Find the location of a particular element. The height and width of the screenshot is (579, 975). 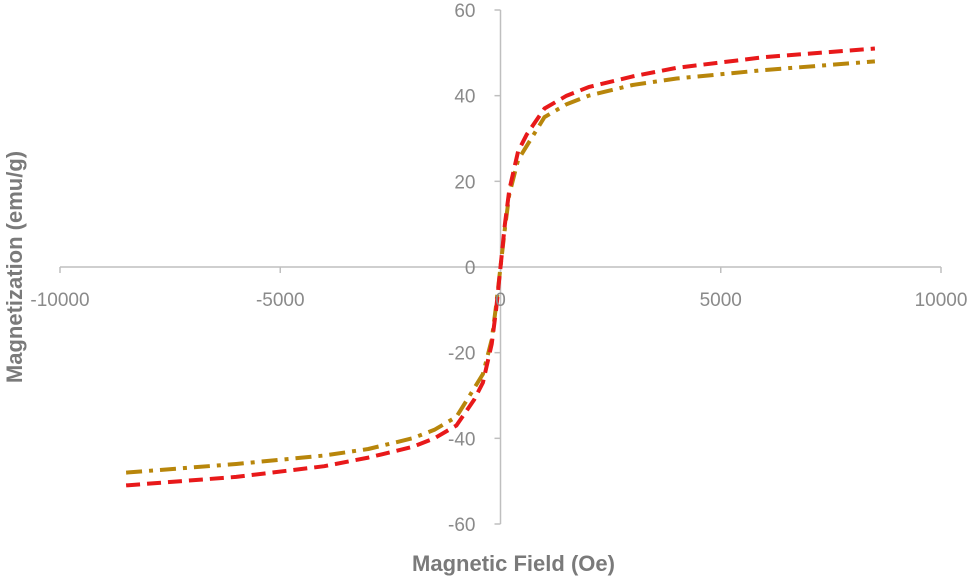

x-tick-label: -5000 is located at coordinates (280, 300).